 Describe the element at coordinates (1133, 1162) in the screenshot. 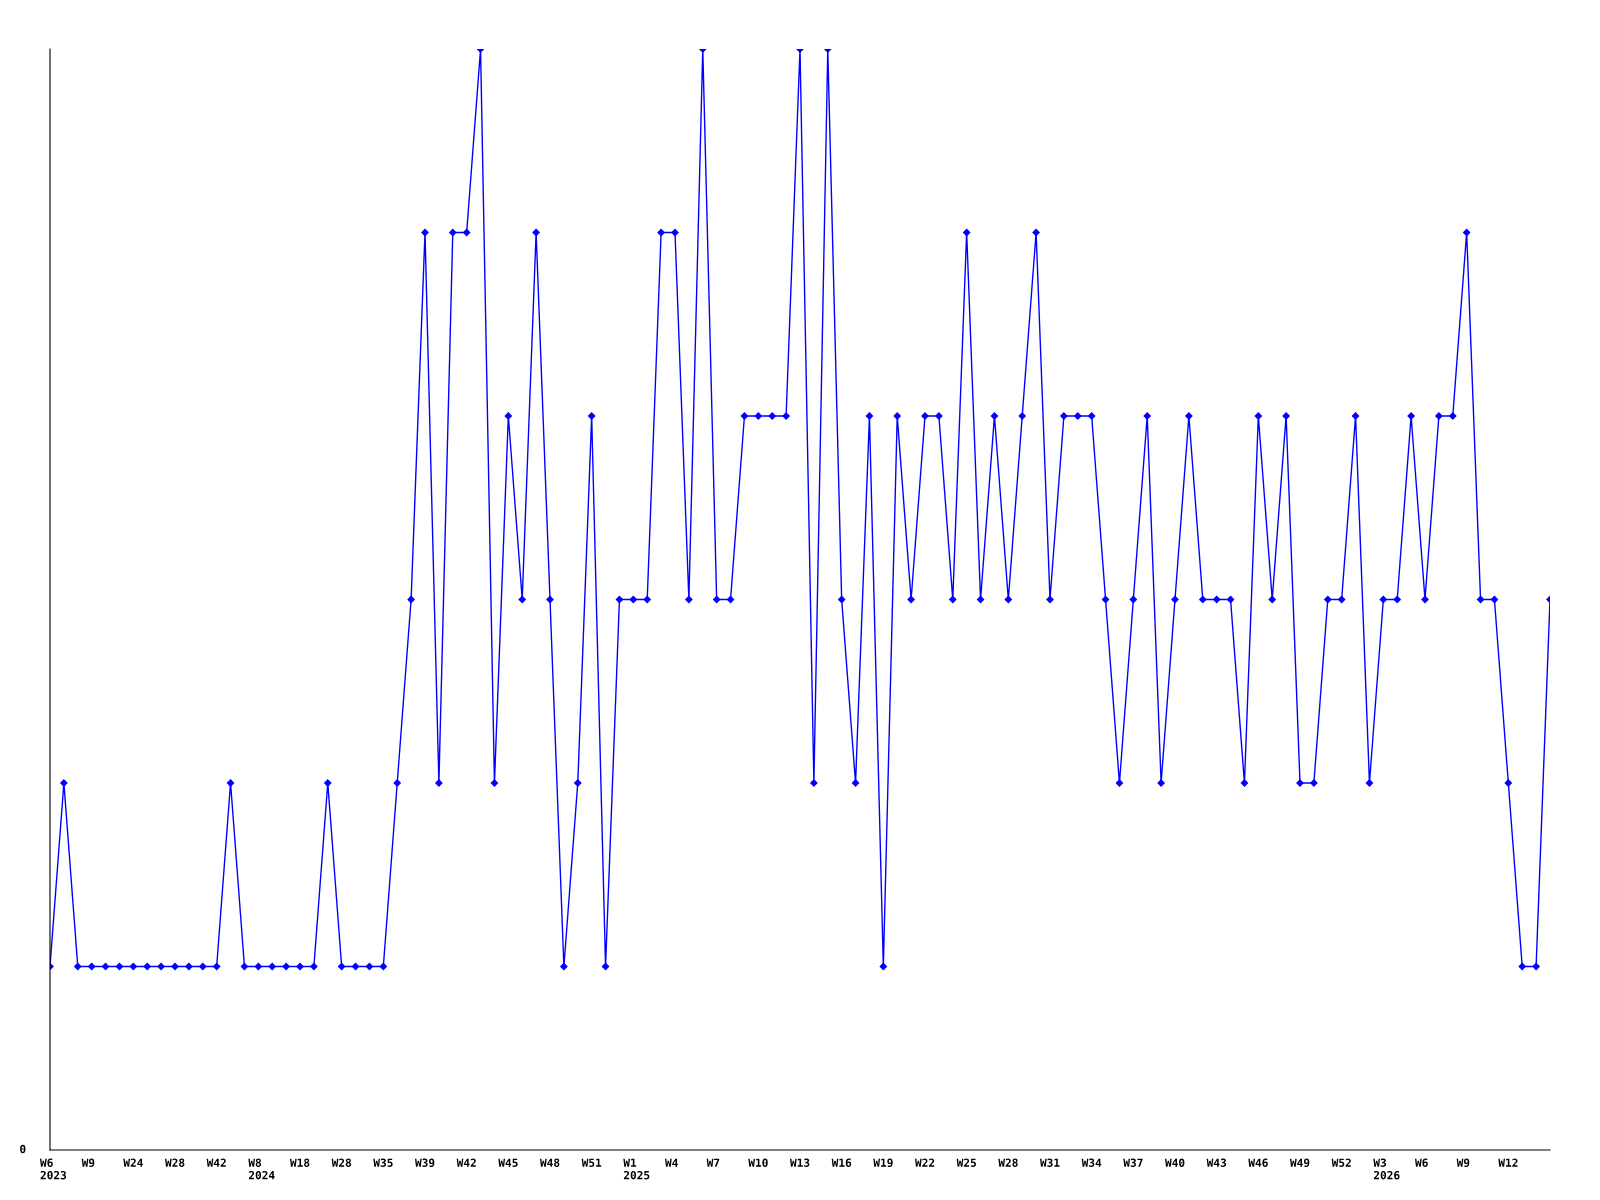

I see `x-tick-label: W37` at that location.